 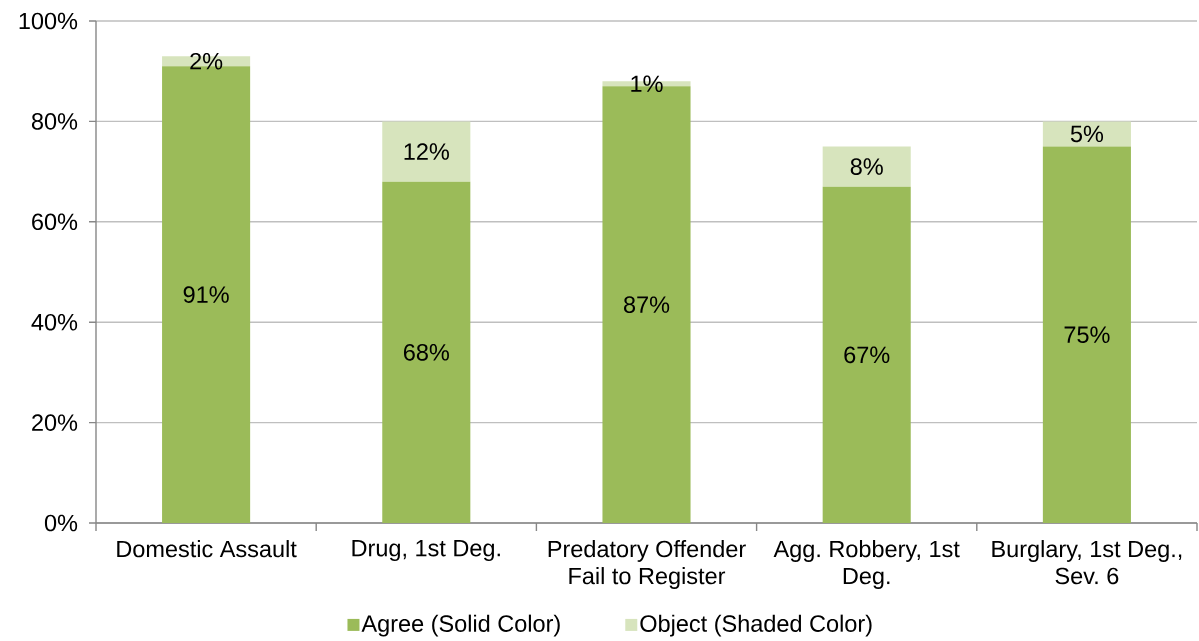 I want to click on x-tick-label: Drug, 1st Deg., so click(x=426, y=551).